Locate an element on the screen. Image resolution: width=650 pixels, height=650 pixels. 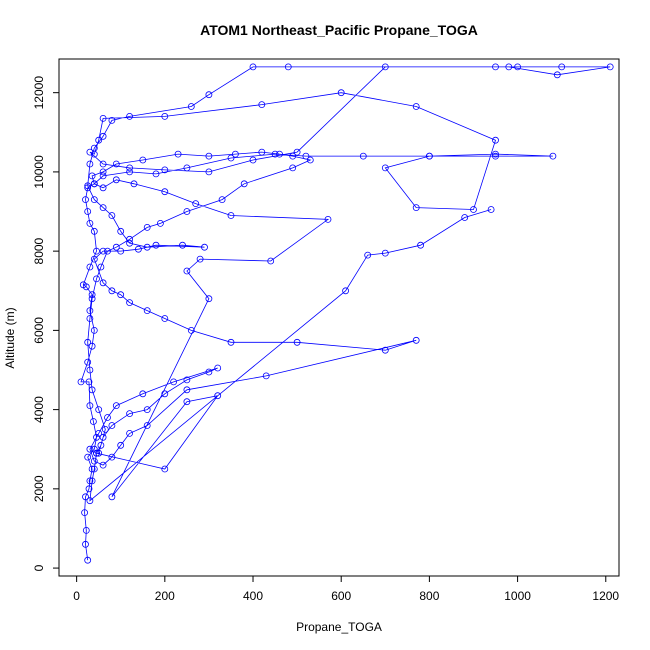
x-tick-label: 800 is located at coordinates (429, 596).